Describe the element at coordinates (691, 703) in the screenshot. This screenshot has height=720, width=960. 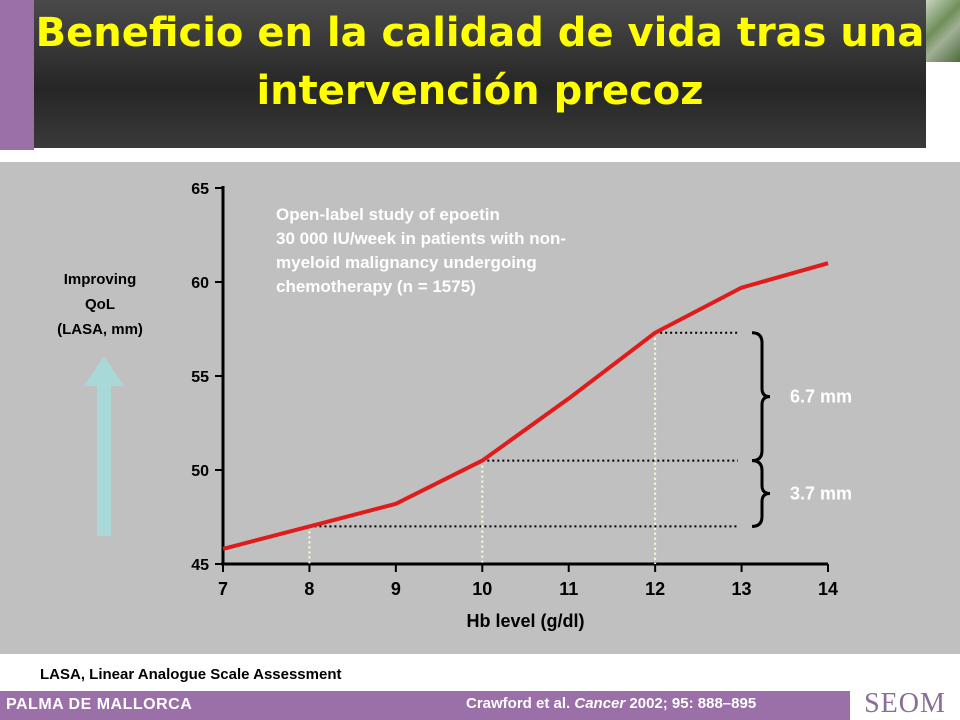
I see `citation-details: 2002; 95: 888–895` at that location.